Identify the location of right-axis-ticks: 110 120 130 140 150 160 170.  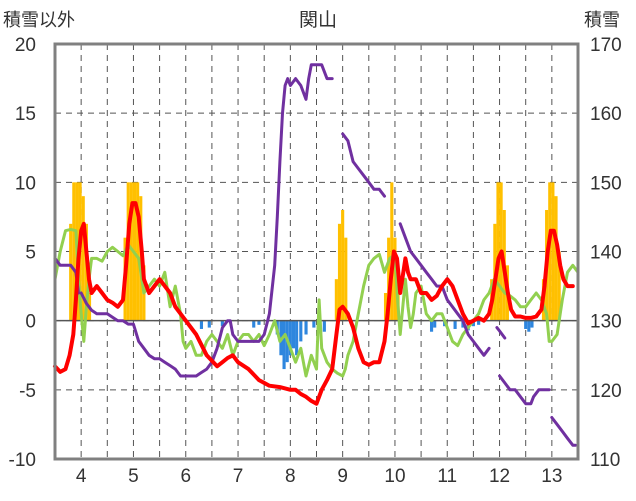
(606, 253).